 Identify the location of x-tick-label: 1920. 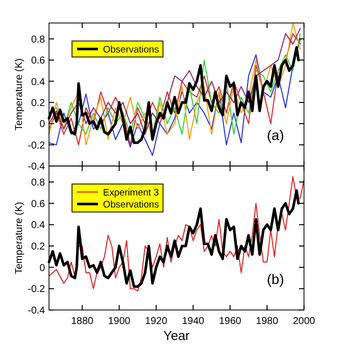
(156, 321).